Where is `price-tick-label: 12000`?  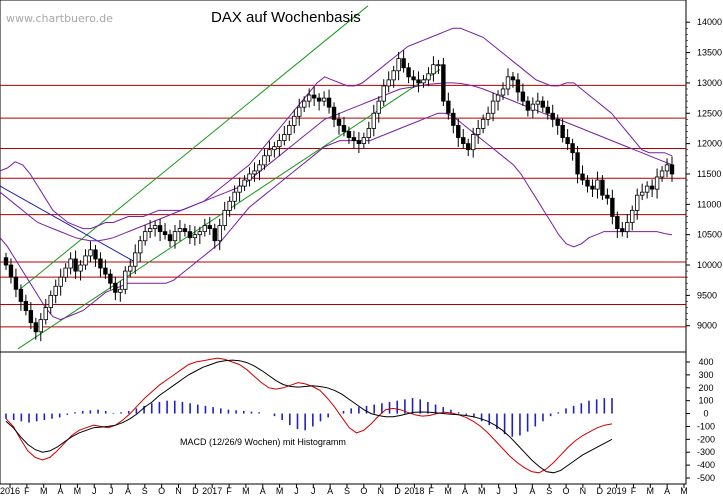 price-tick-label: 12000 is located at coordinates (709, 144).